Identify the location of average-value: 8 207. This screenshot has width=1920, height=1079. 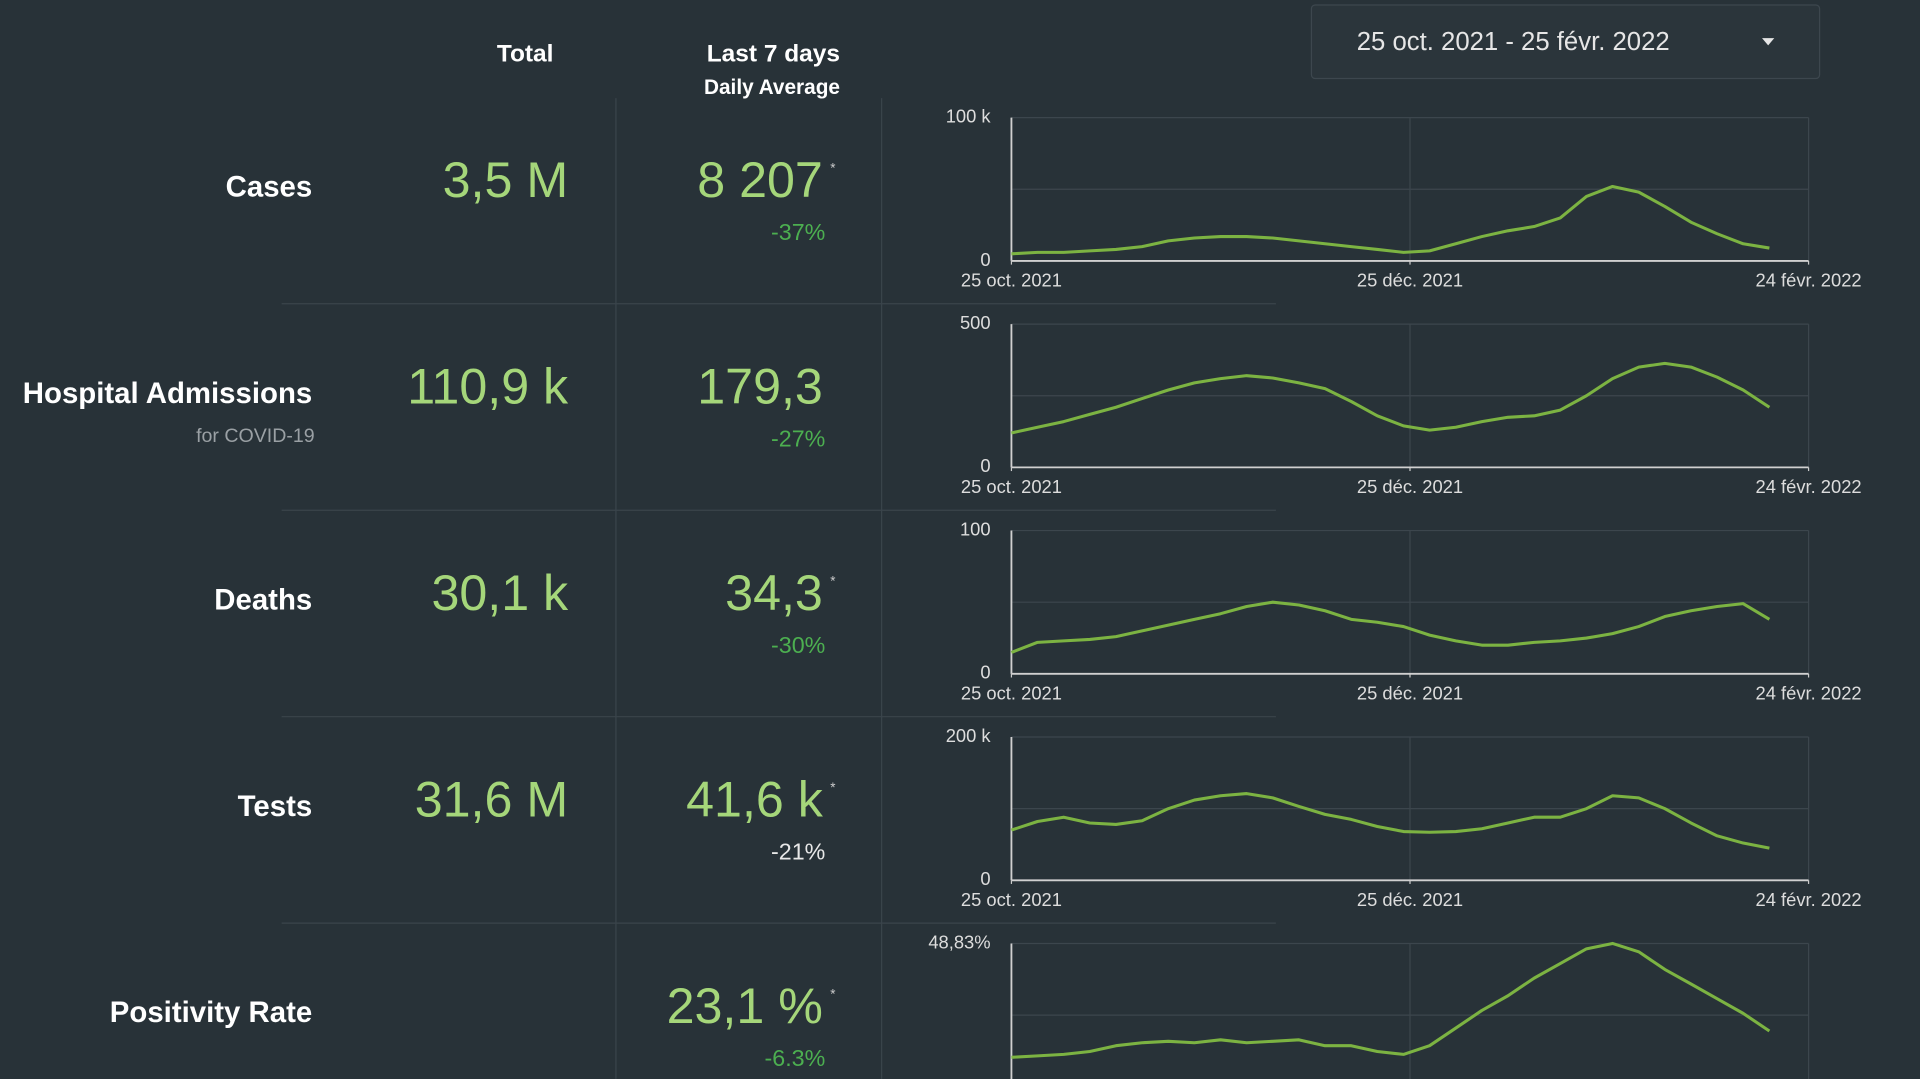
(760, 180).